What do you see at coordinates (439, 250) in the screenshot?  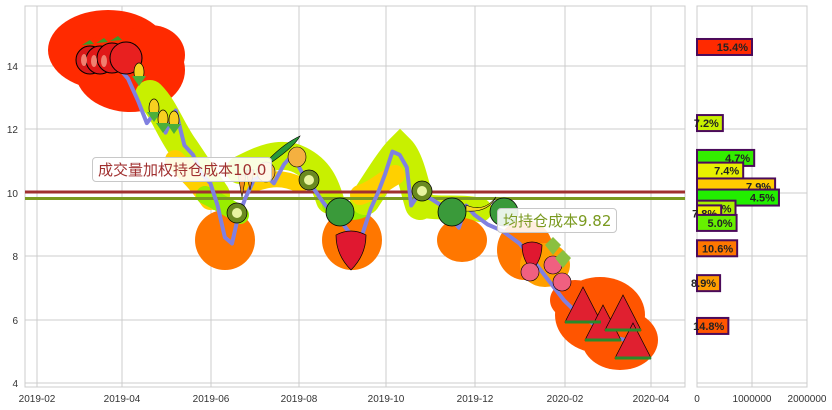 I see `strawberry-icon` at bounding box center [439, 250].